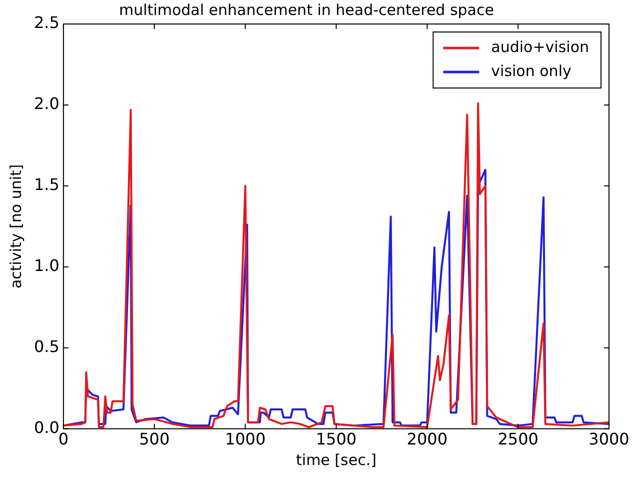 The height and width of the screenshot is (478, 639). I want to click on y-tick-label: 1.5, so click(47, 184).